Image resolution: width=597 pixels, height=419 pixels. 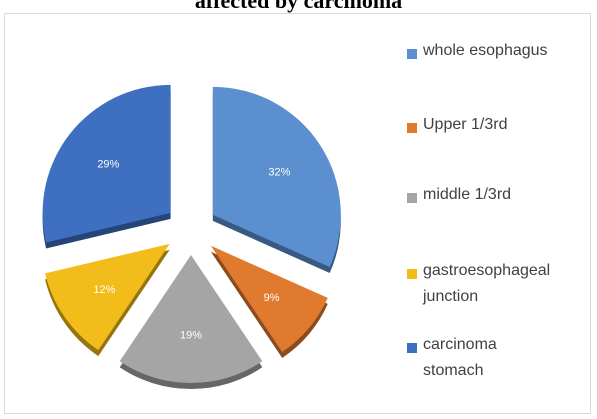 I want to click on pie-value-label-2: 19%, so click(x=191, y=335).